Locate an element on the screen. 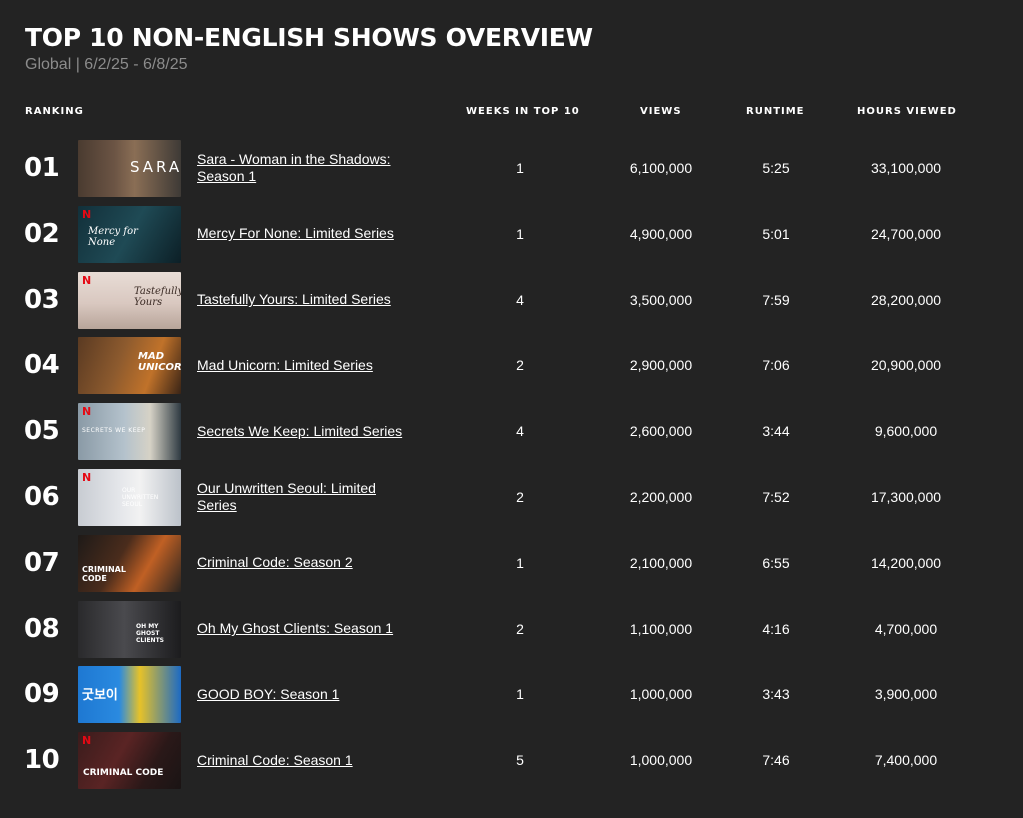  show-title-cell: Criminal Code: Season 1 is located at coordinates (304, 760).